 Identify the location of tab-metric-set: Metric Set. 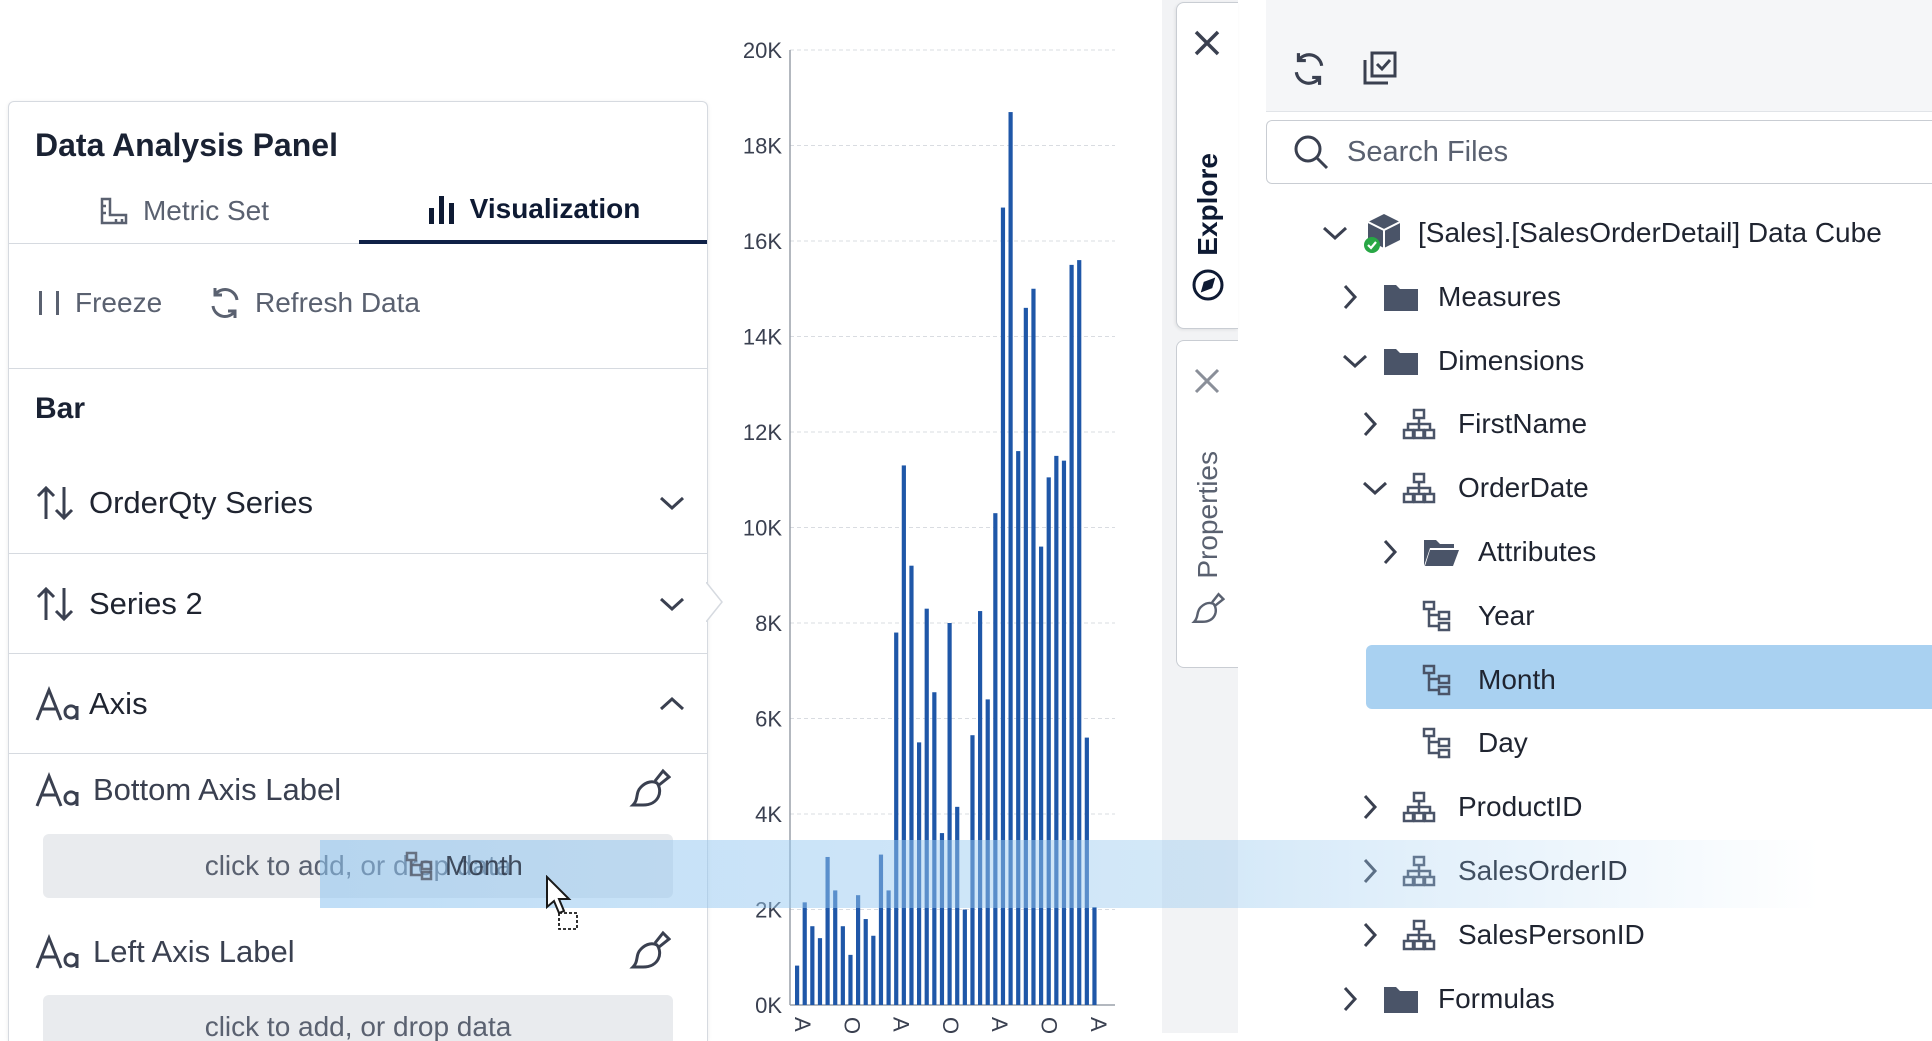
(184, 211).